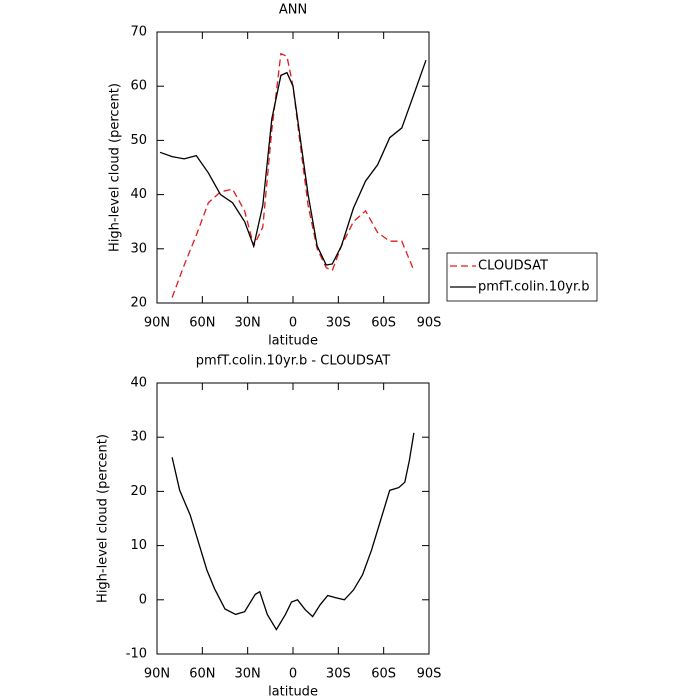  What do you see at coordinates (138, 86) in the screenshot?
I see `y-tick-label: 60` at bounding box center [138, 86].